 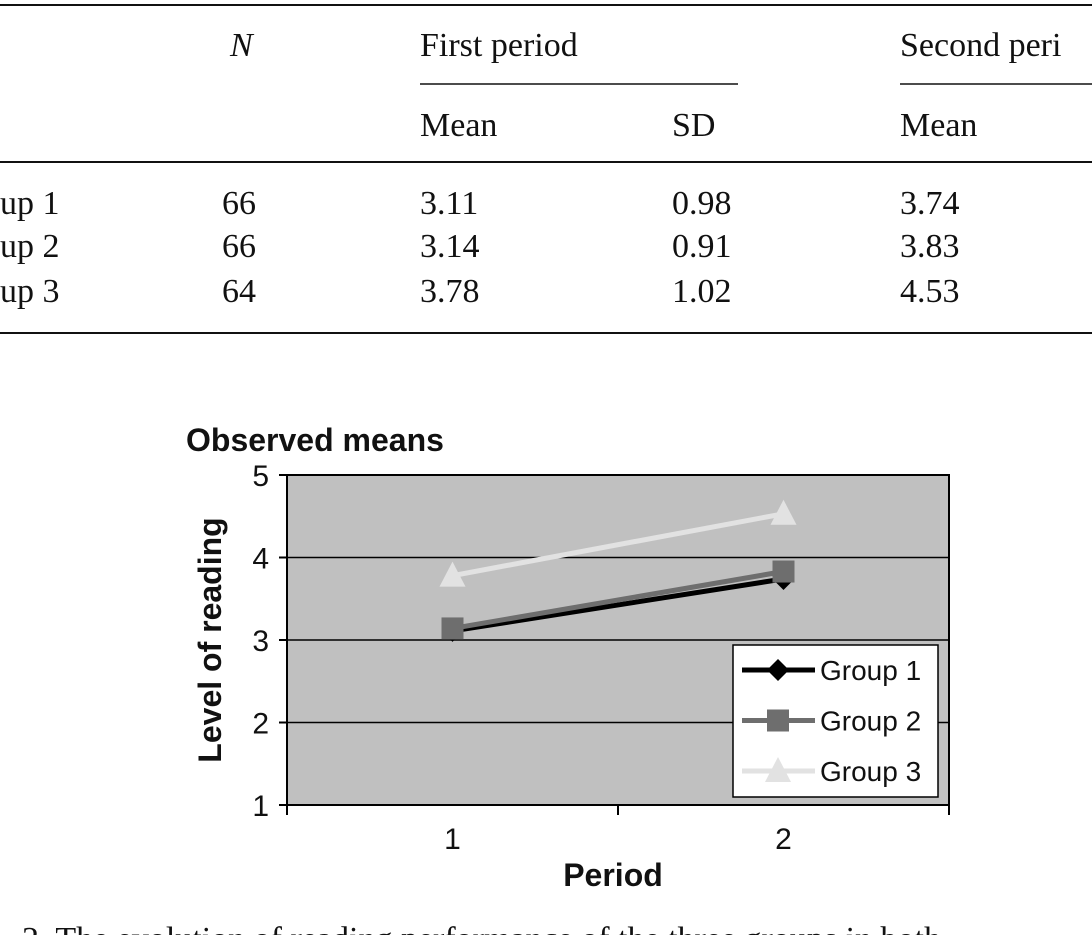 I want to click on column-header: N, so click(x=242, y=45).